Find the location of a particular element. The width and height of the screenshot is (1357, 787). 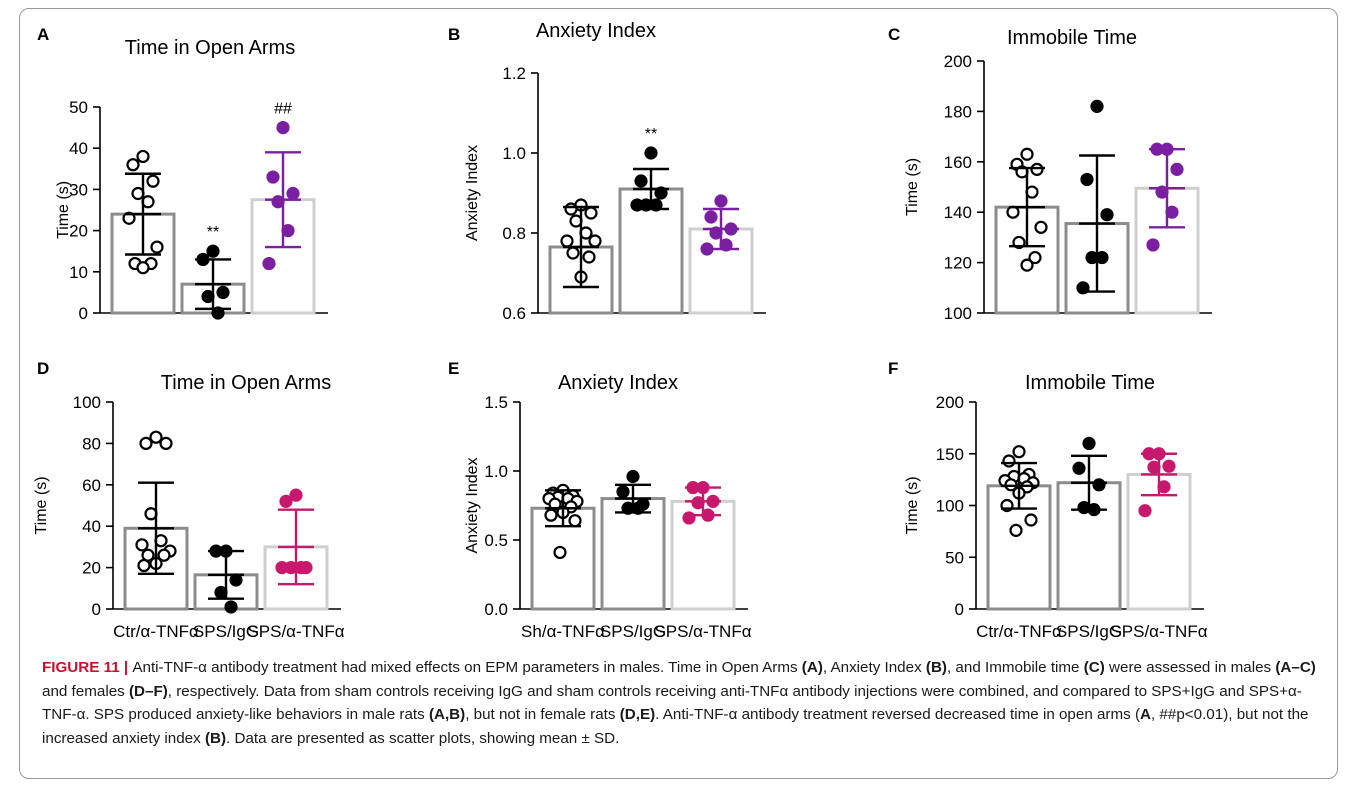

y-tick-label: 1.5 is located at coordinates (496, 402).